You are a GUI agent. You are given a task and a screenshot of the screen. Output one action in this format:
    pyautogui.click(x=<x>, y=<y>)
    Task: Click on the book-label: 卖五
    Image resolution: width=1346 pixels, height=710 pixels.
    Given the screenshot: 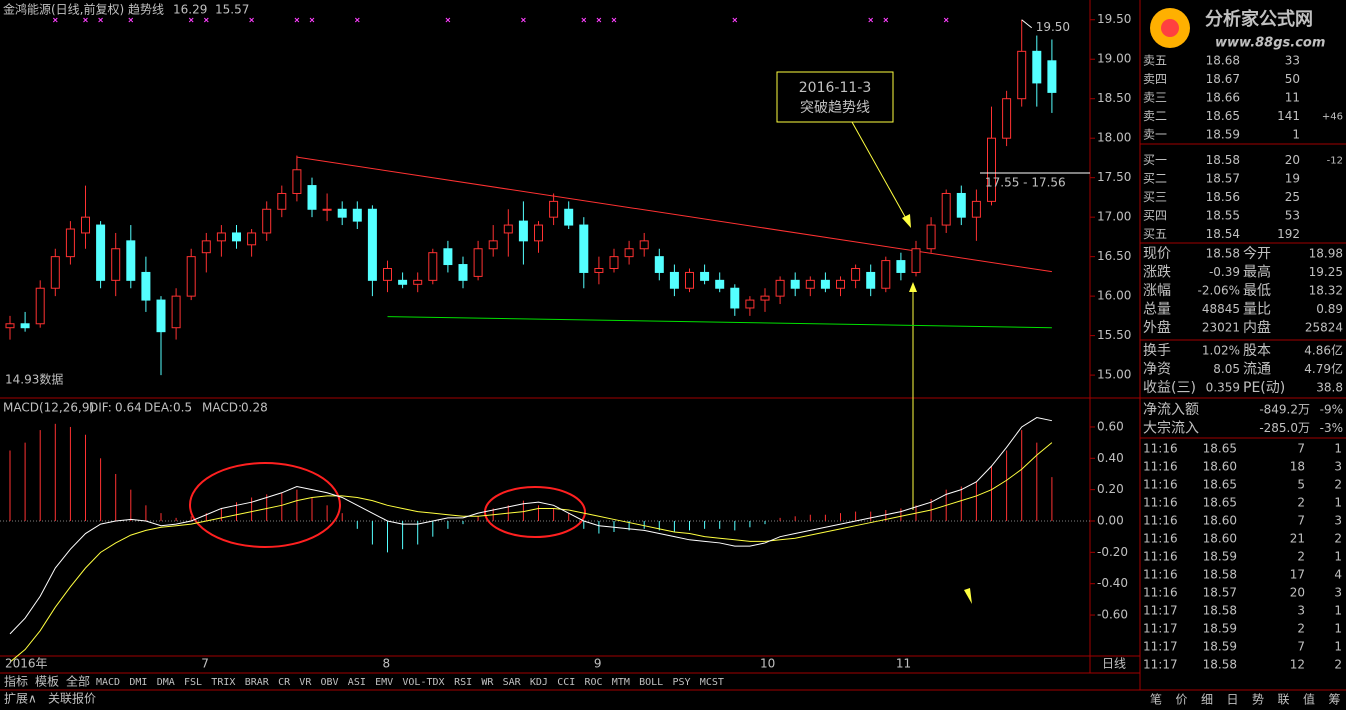 What is the action you would take?
    pyautogui.click(x=1155, y=61)
    